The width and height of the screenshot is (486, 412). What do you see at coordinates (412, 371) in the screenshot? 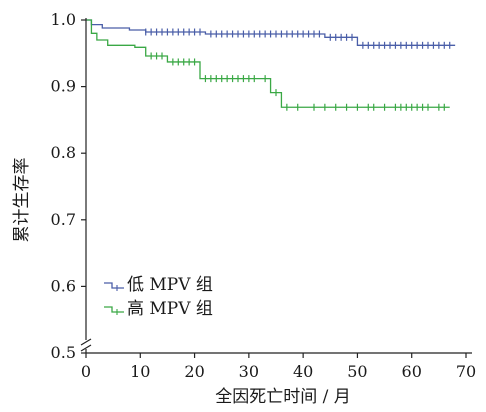
I see `x-tick-label: 60` at bounding box center [412, 371].